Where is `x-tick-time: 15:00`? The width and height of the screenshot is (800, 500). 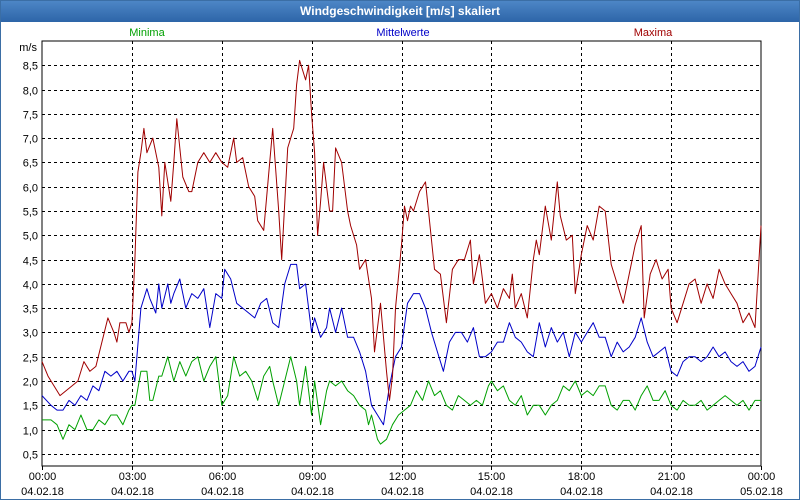
x-tick-time: 15:00 is located at coordinates (492, 477).